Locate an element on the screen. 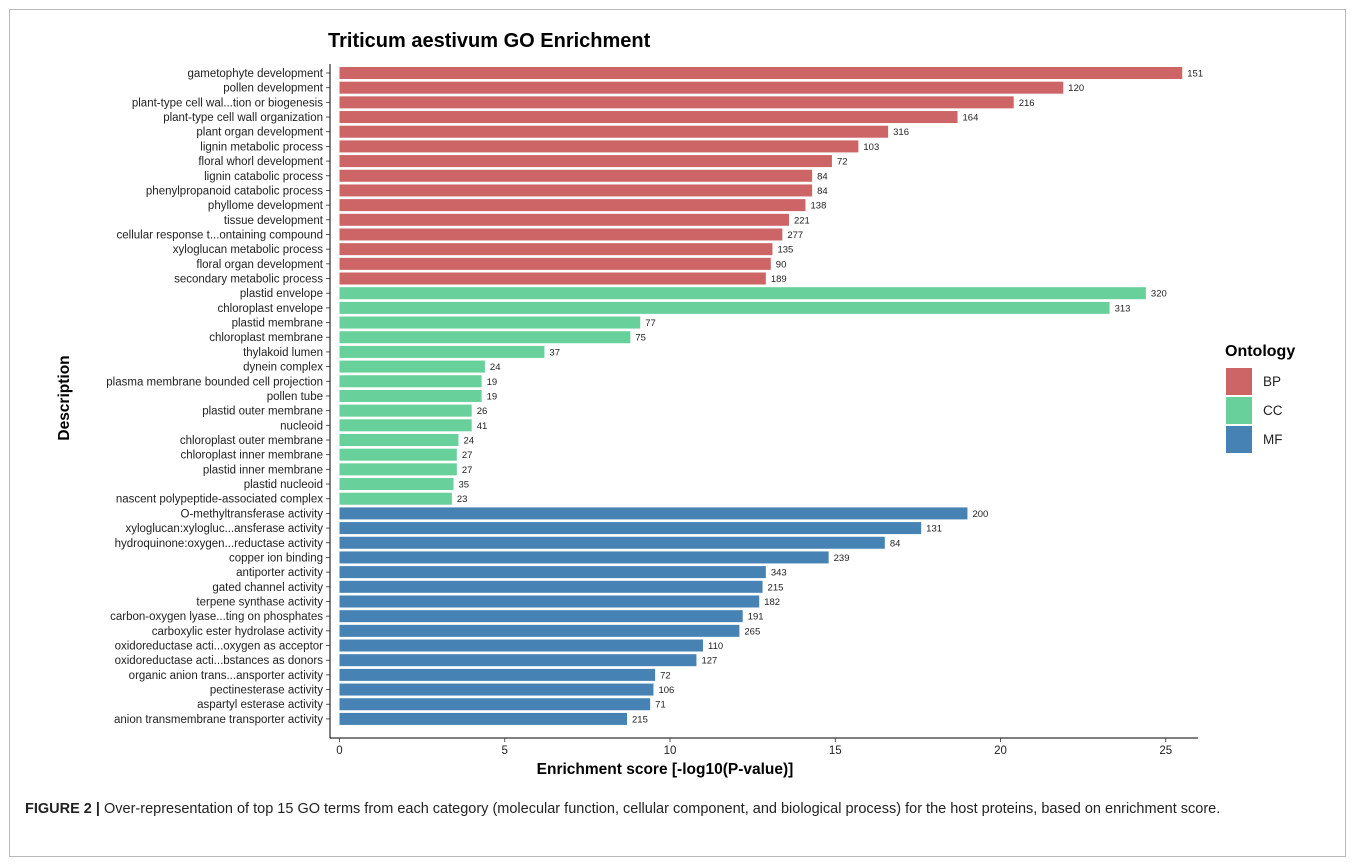 The height and width of the screenshot is (866, 1358). x-tick-label: 10 is located at coordinates (670, 751).